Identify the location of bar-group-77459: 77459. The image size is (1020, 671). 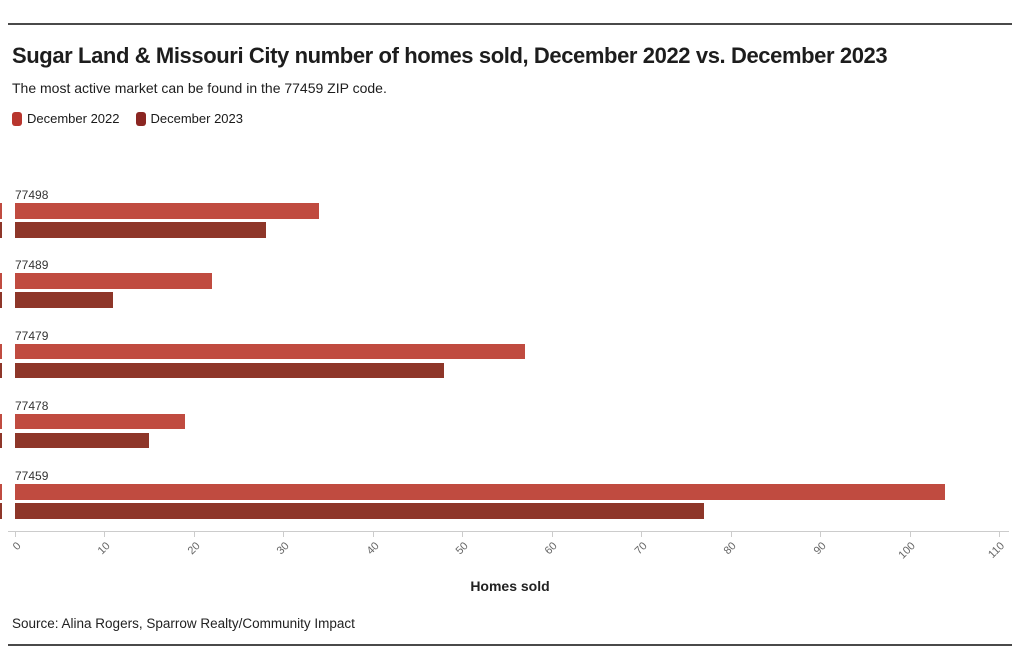
(510, 504).